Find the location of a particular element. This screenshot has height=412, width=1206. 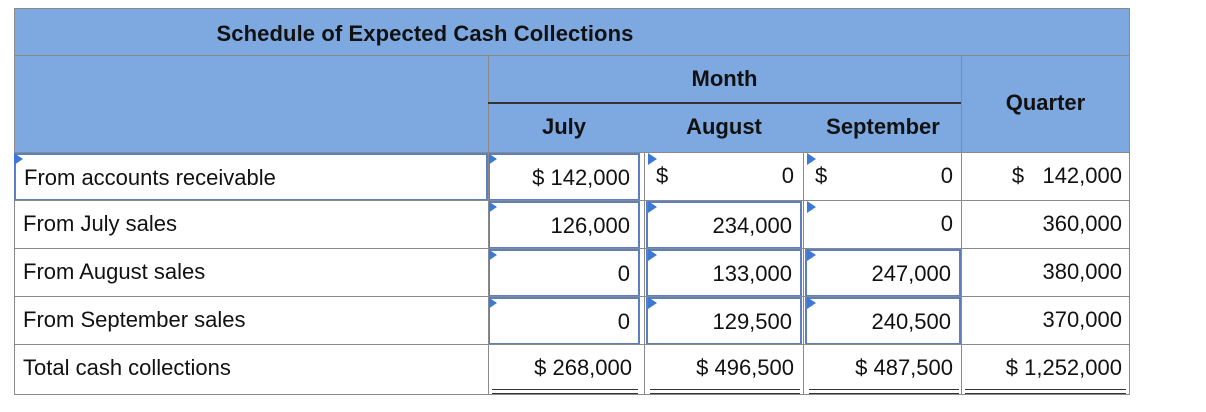

row-label-august-sales: From August sales is located at coordinates (251, 273).